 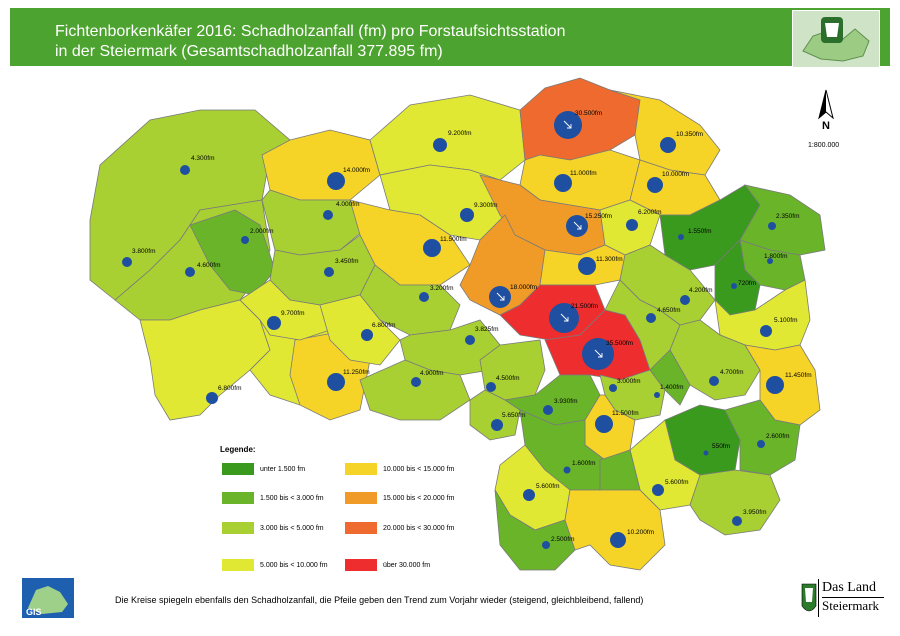 What do you see at coordinates (432, 248) in the screenshot?
I see `circle-11500-n` at bounding box center [432, 248].